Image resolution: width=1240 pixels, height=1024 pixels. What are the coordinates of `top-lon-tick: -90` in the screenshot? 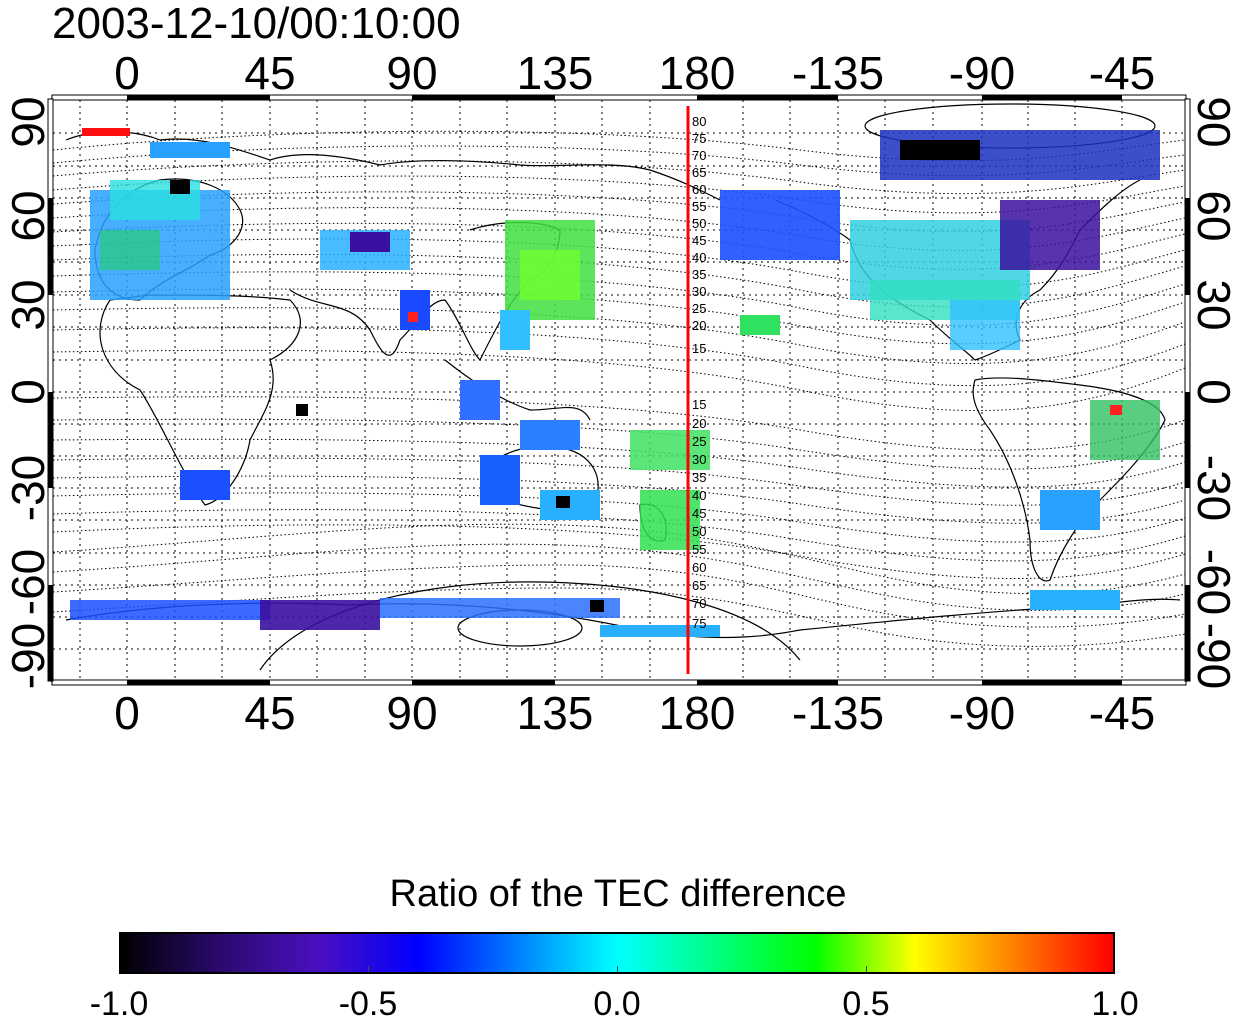 It's located at (982, 73).